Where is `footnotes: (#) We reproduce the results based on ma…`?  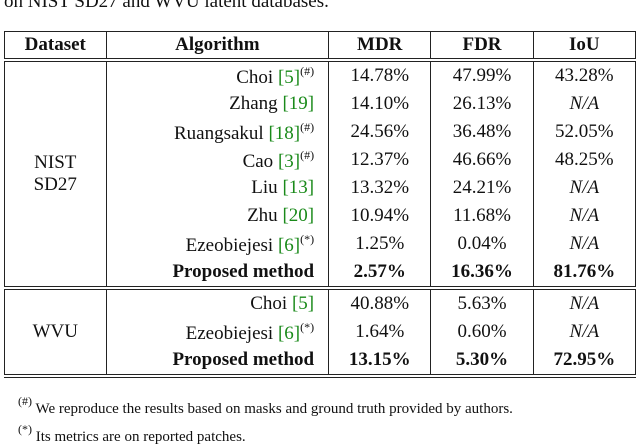
footnotes: (#) We reproduce the results based on ma… is located at coordinates (265, 419).